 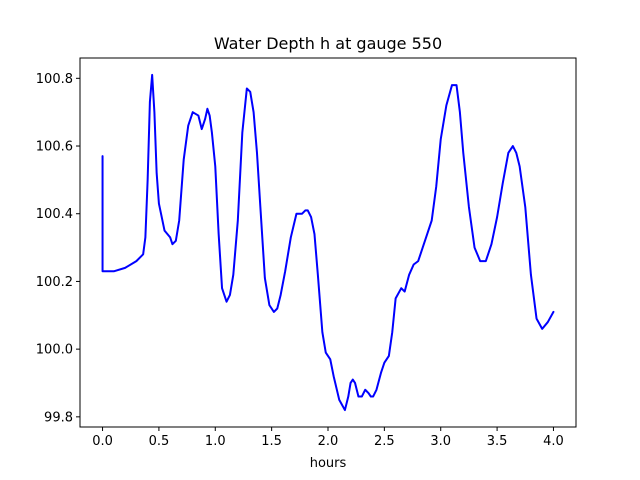 What do you see at coordinates (553, 441) in the screenshot?
I see `x-tick-label: 4.0` at bounding box center [553, 441].